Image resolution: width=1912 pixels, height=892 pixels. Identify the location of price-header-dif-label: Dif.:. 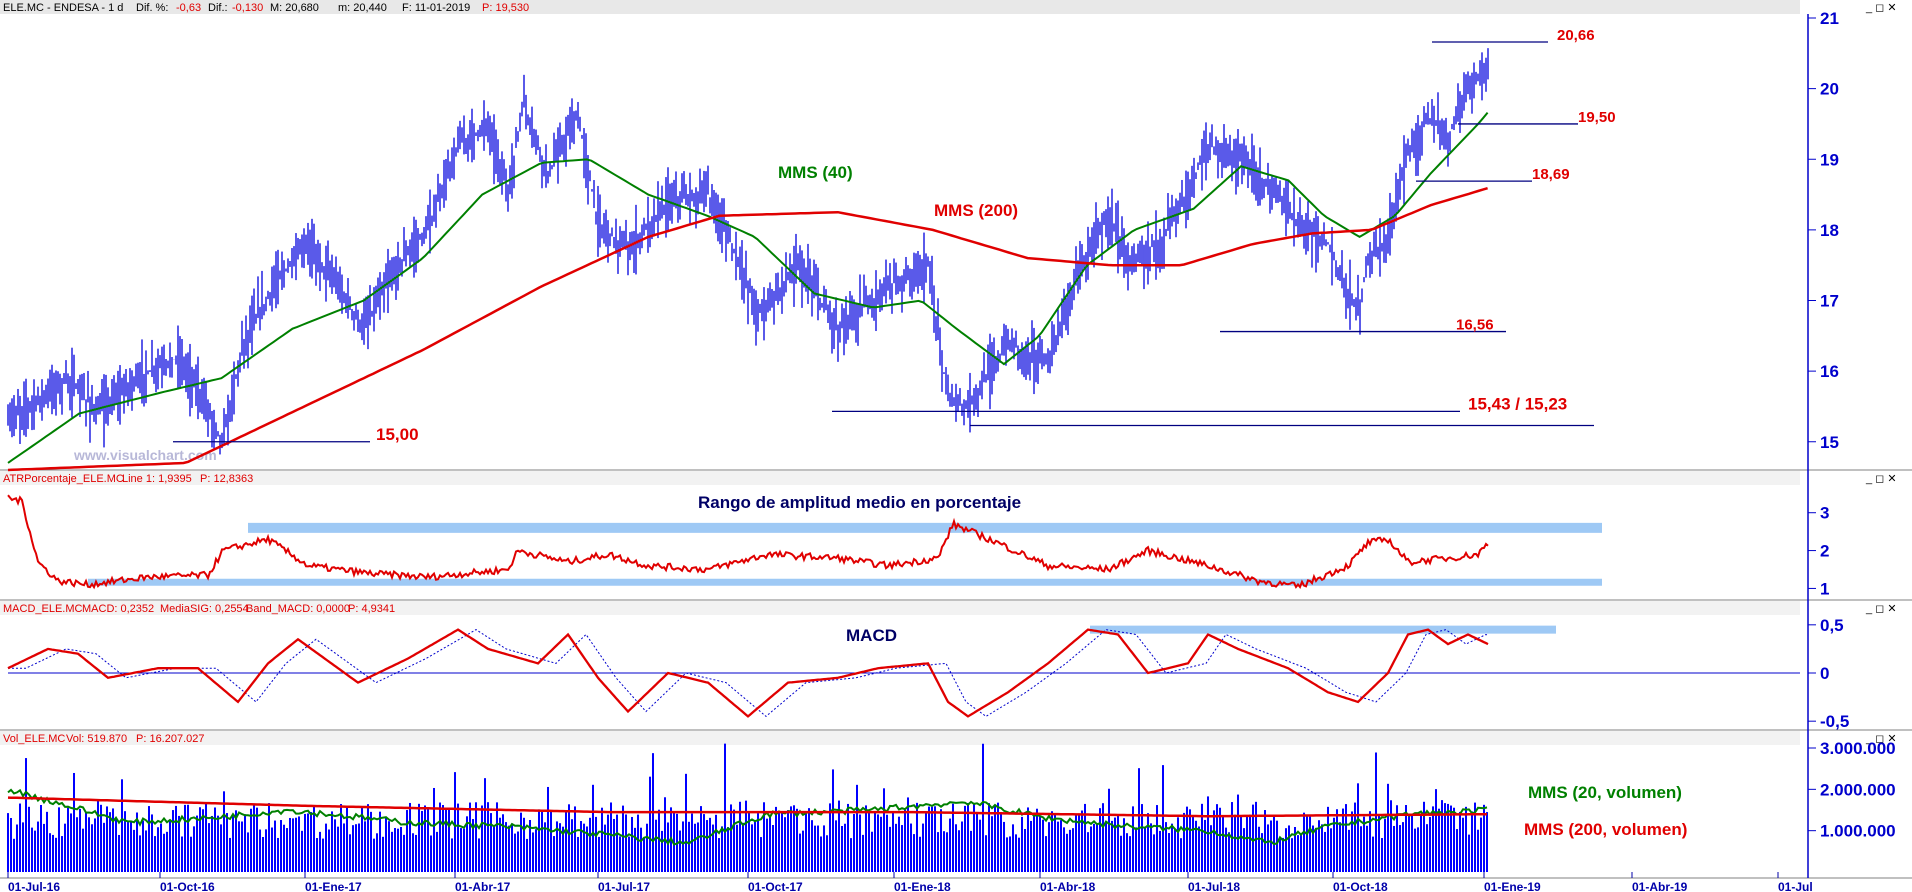
(218, 8).